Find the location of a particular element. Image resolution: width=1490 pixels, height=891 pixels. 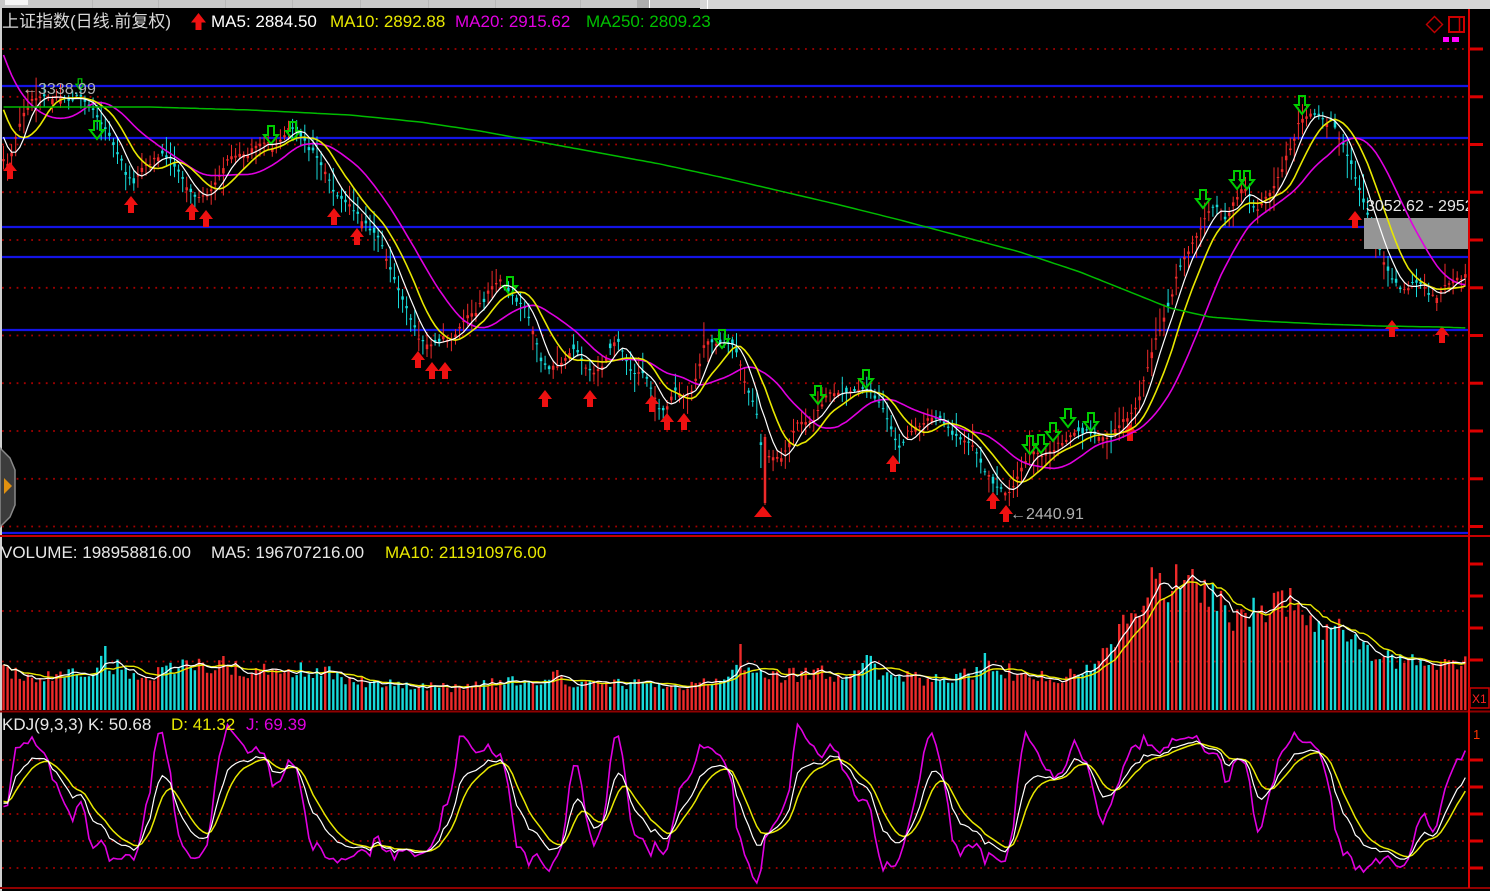

svg-text: KDJ(9,3,3) K: 50.68 is located at coordinates (76, 724).